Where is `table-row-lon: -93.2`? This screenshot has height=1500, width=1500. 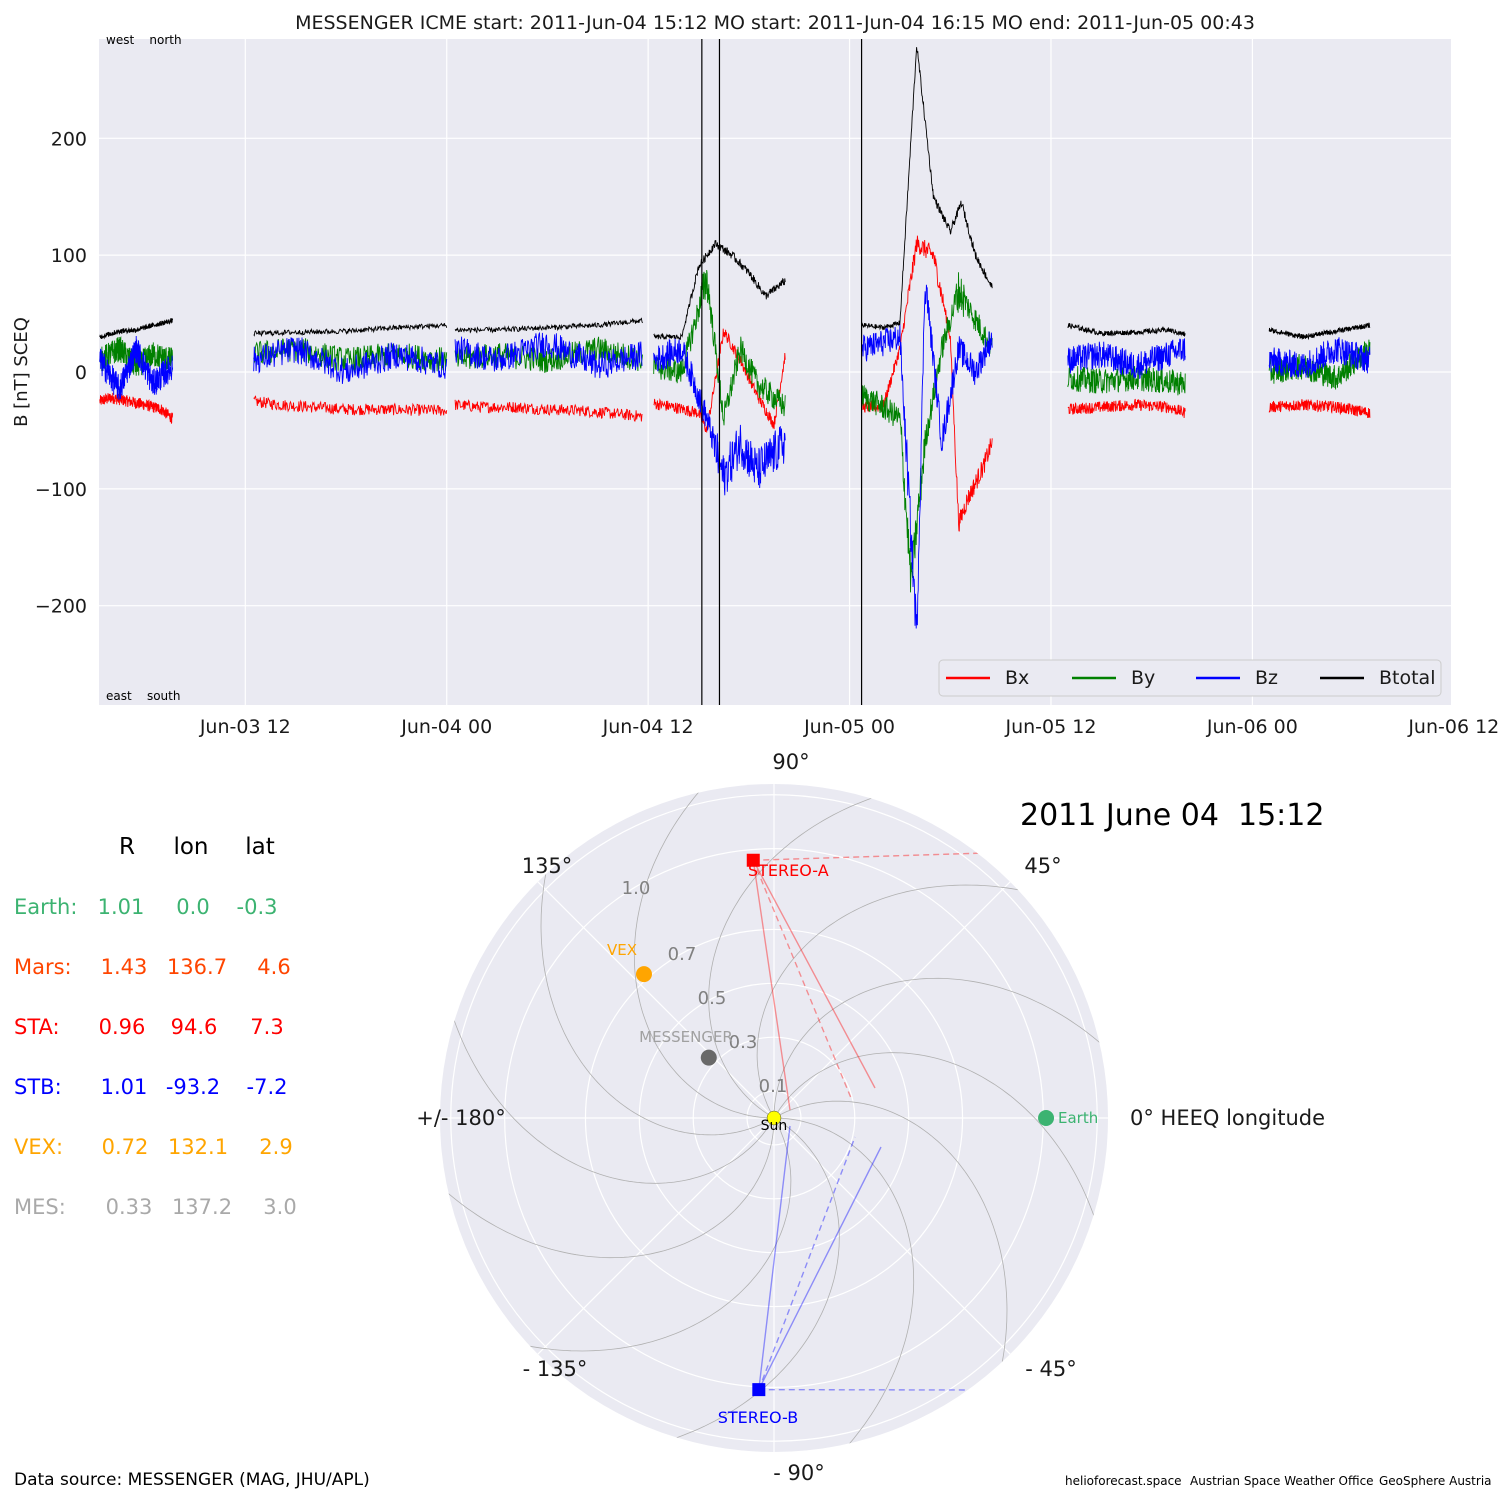 table-row-lon: -93.2 is located at coordinates (193, 1087).